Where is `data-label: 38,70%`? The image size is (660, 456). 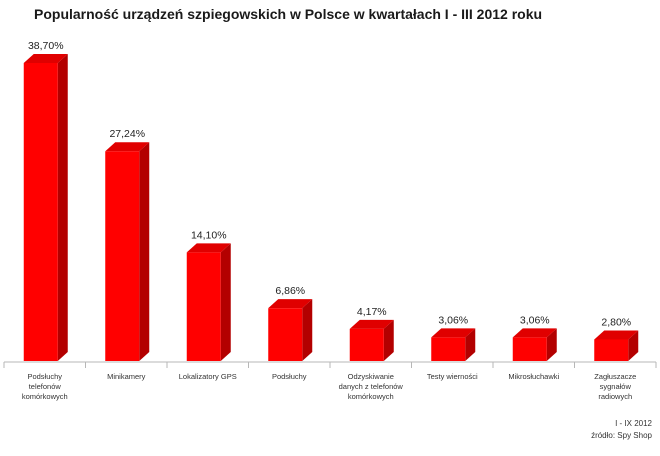 data-label: 38,70% is located at coordinates (46, 46).